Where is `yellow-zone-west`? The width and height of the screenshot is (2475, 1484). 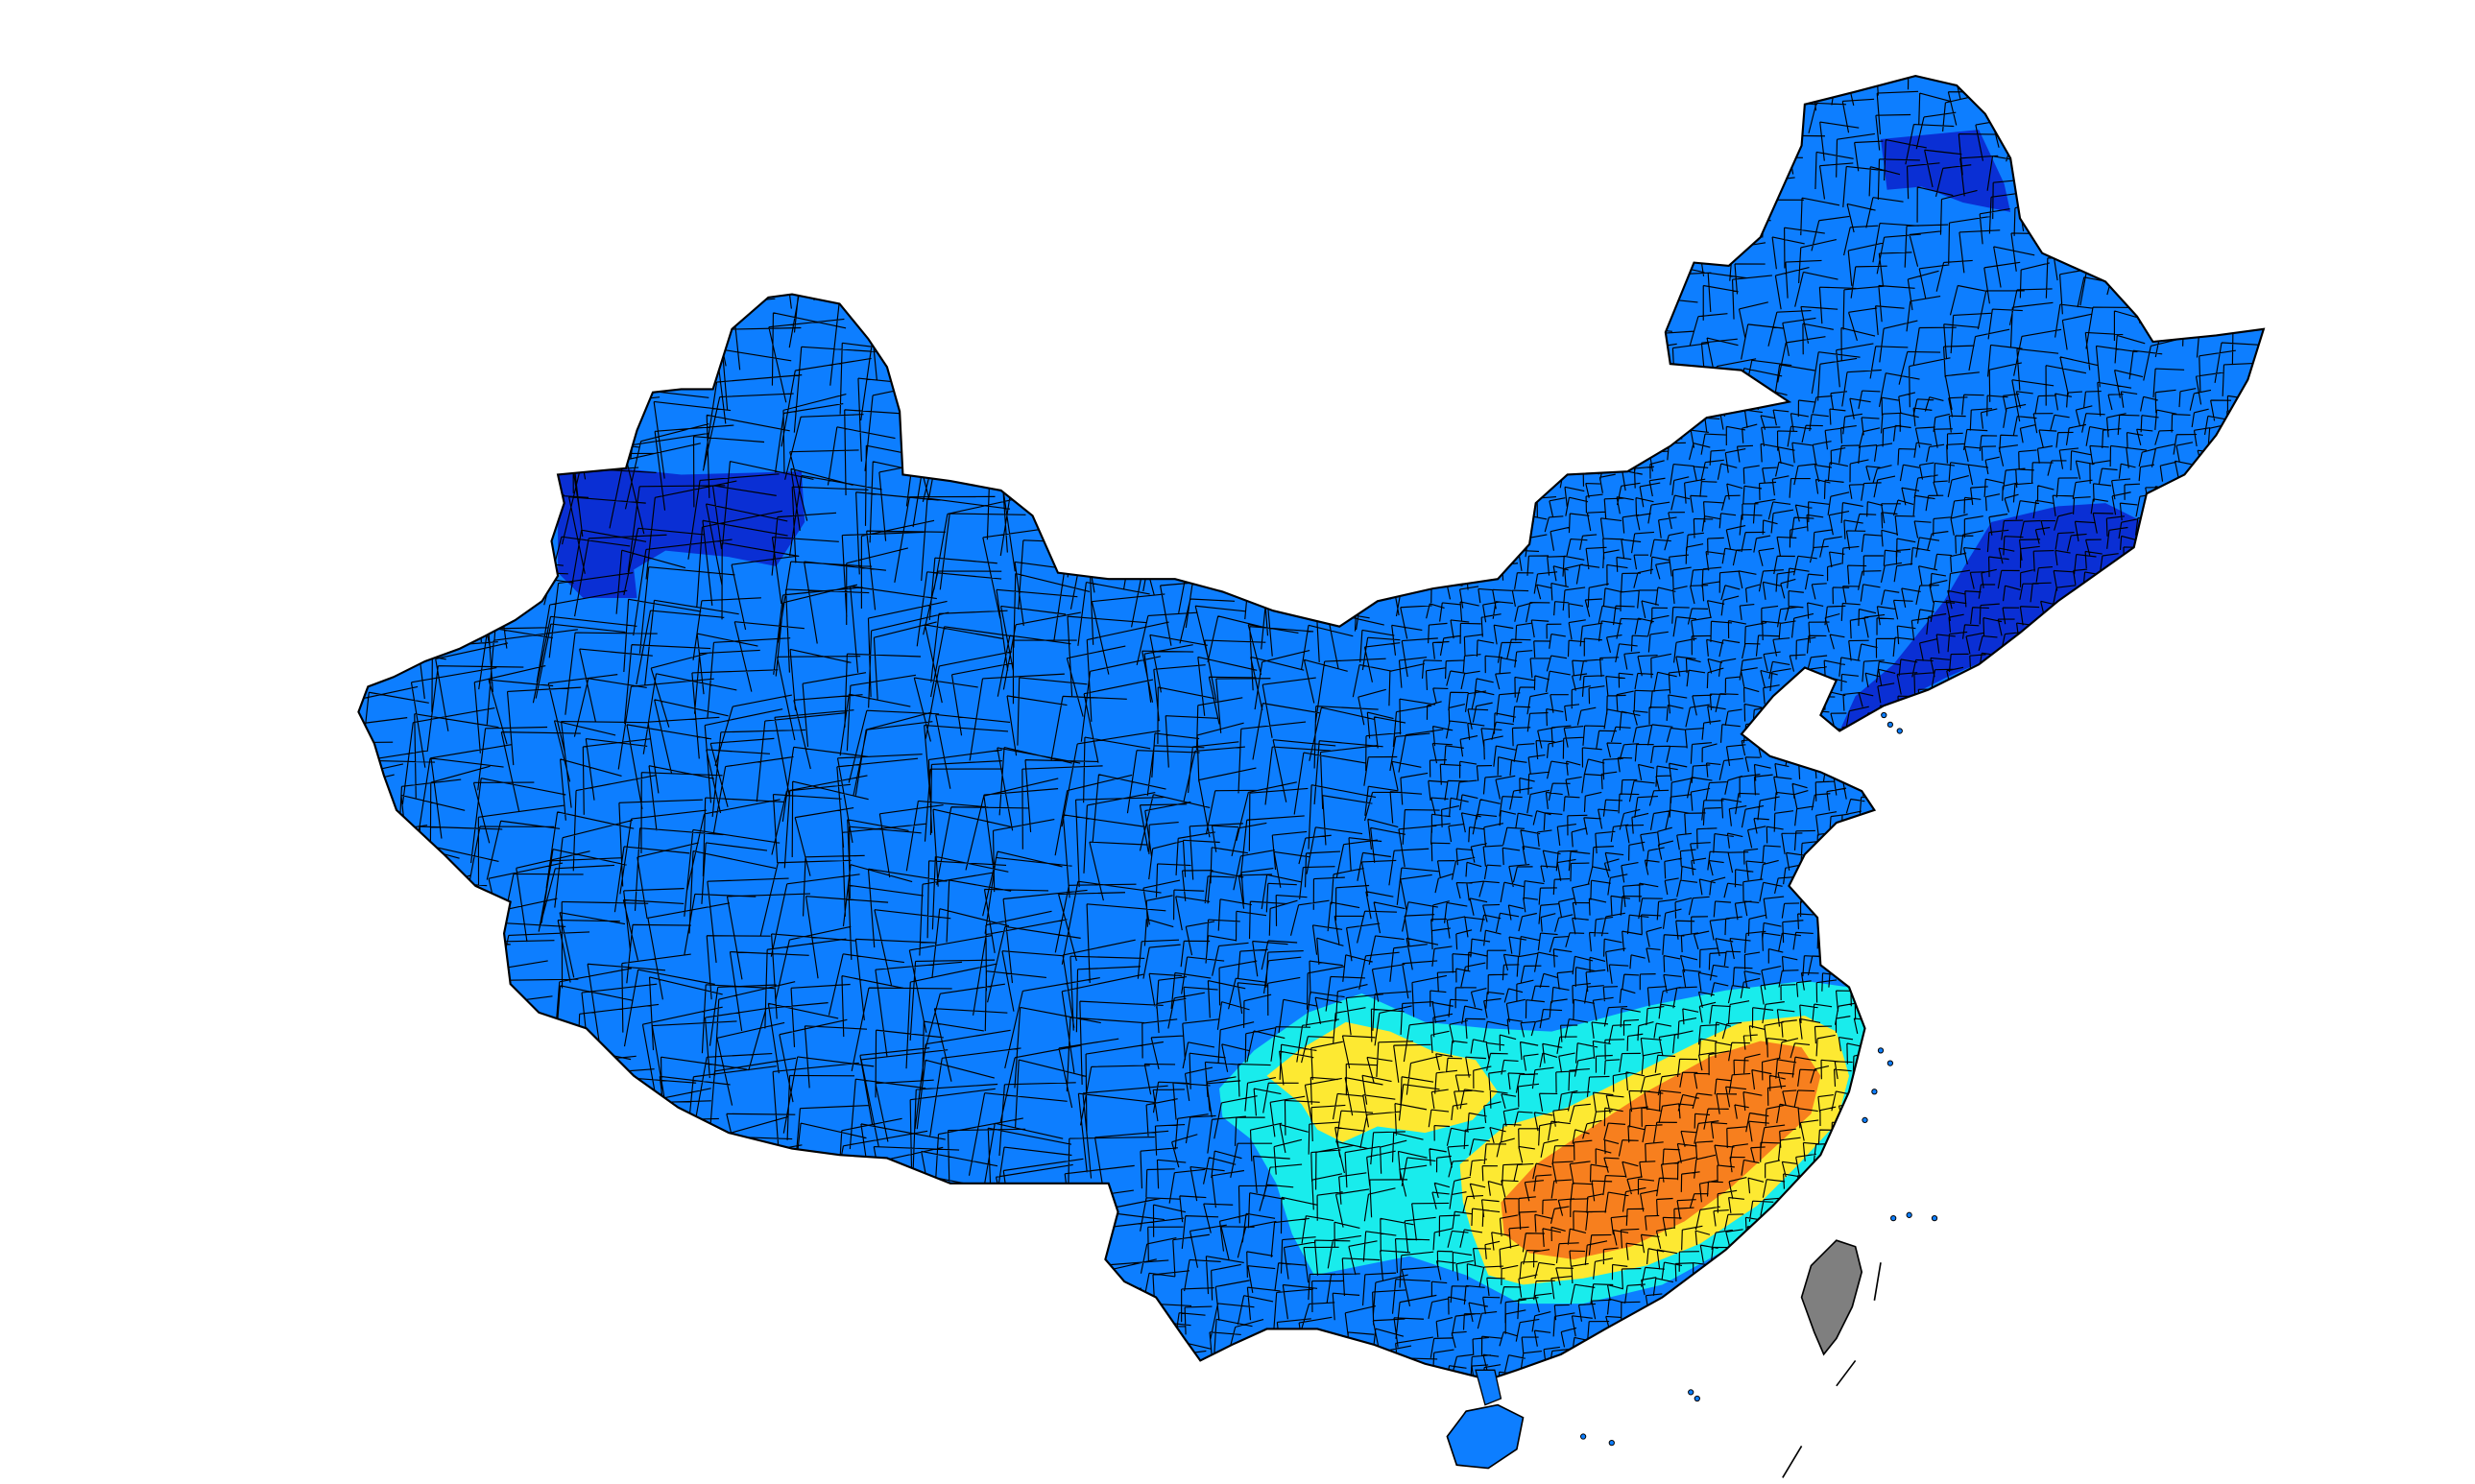
yellow-zone-west is located at coordinates (1382, 1081).